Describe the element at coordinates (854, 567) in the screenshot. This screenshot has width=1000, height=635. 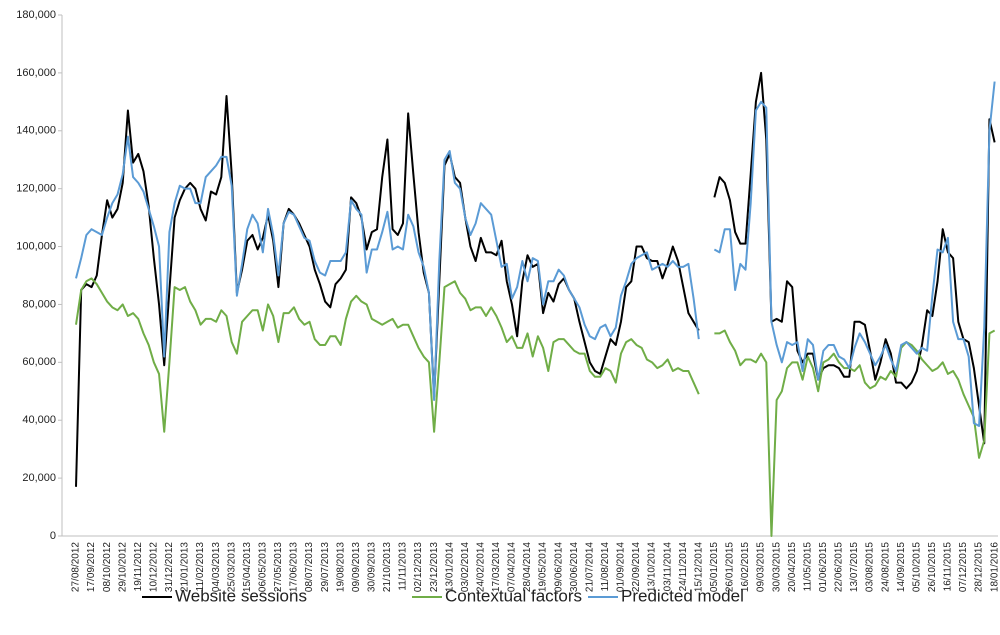
I see `x-tick-label: 13/07/2015` at that location.